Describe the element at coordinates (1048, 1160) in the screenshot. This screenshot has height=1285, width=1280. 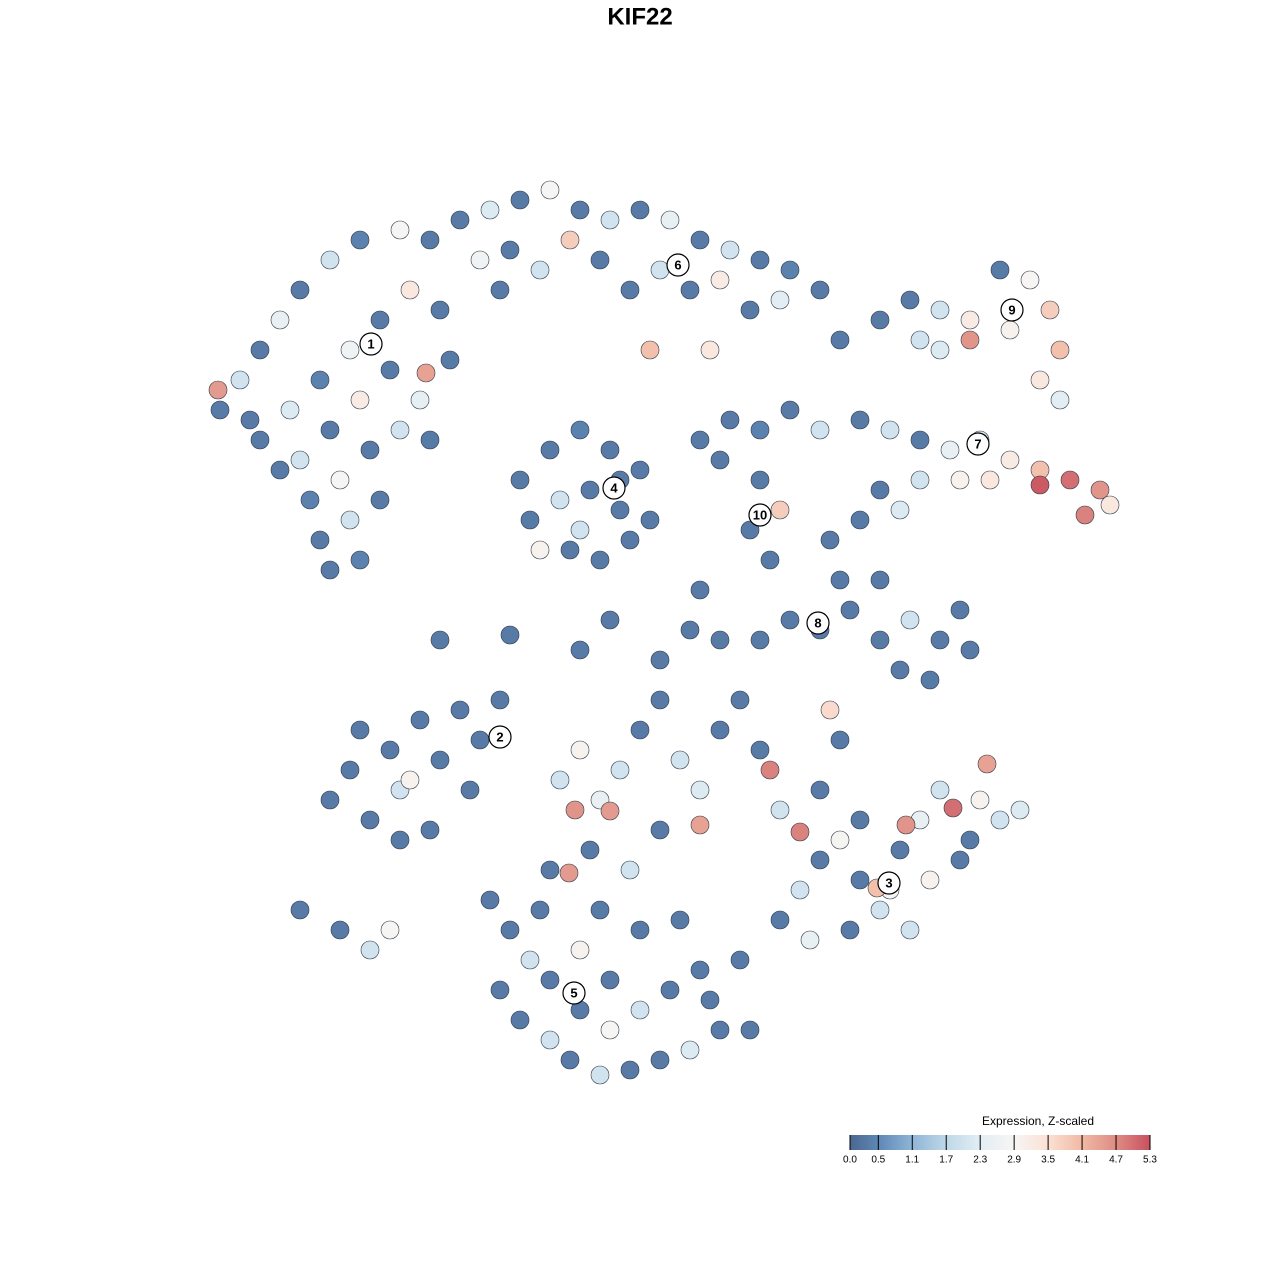
I see `colorbar-tick-label: 3.5` at that location.